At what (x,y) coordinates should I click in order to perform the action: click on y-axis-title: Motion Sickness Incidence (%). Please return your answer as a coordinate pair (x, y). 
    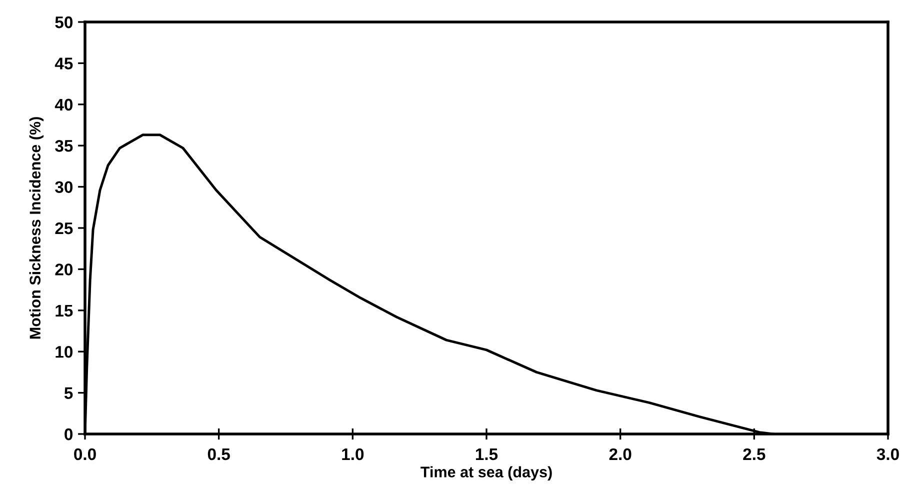
    Looking at the image, I should click on (36, 228).